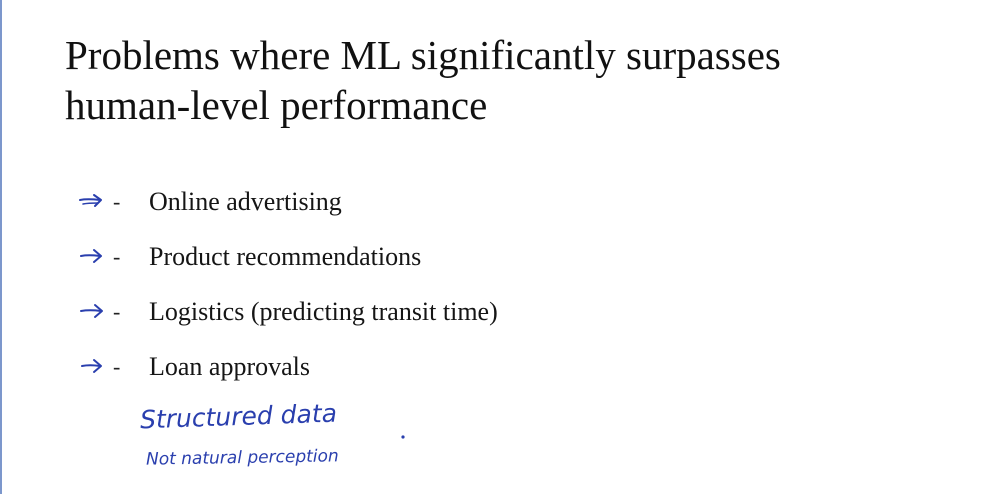 This screenshot has height=494, width=982. I want to click on bullet-text: Logistics (predicting transit time), so click(323, 311).